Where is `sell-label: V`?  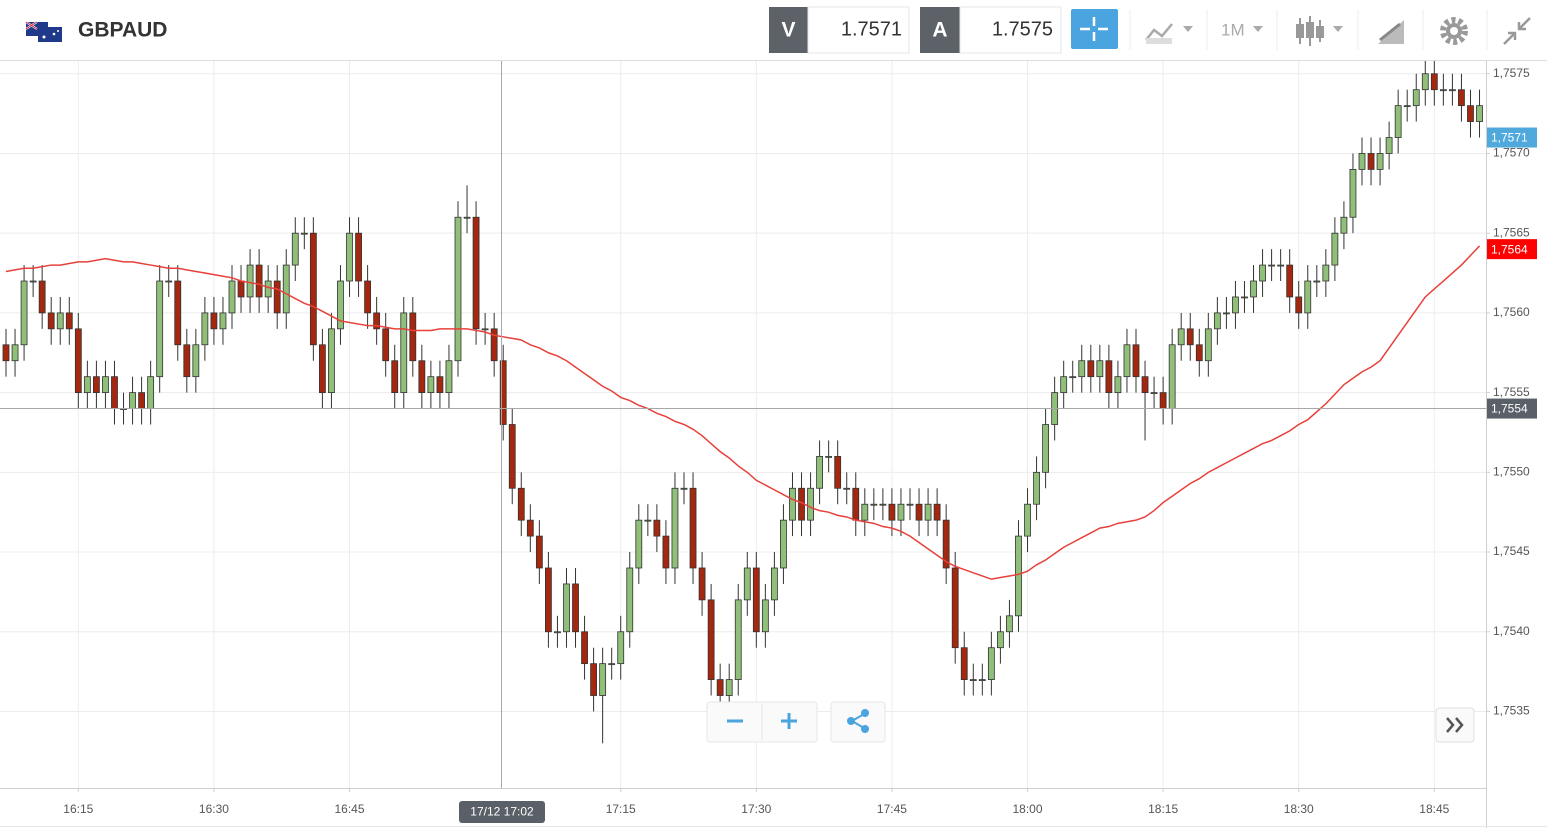
sell-label: V is located at coordinates (788, 30).